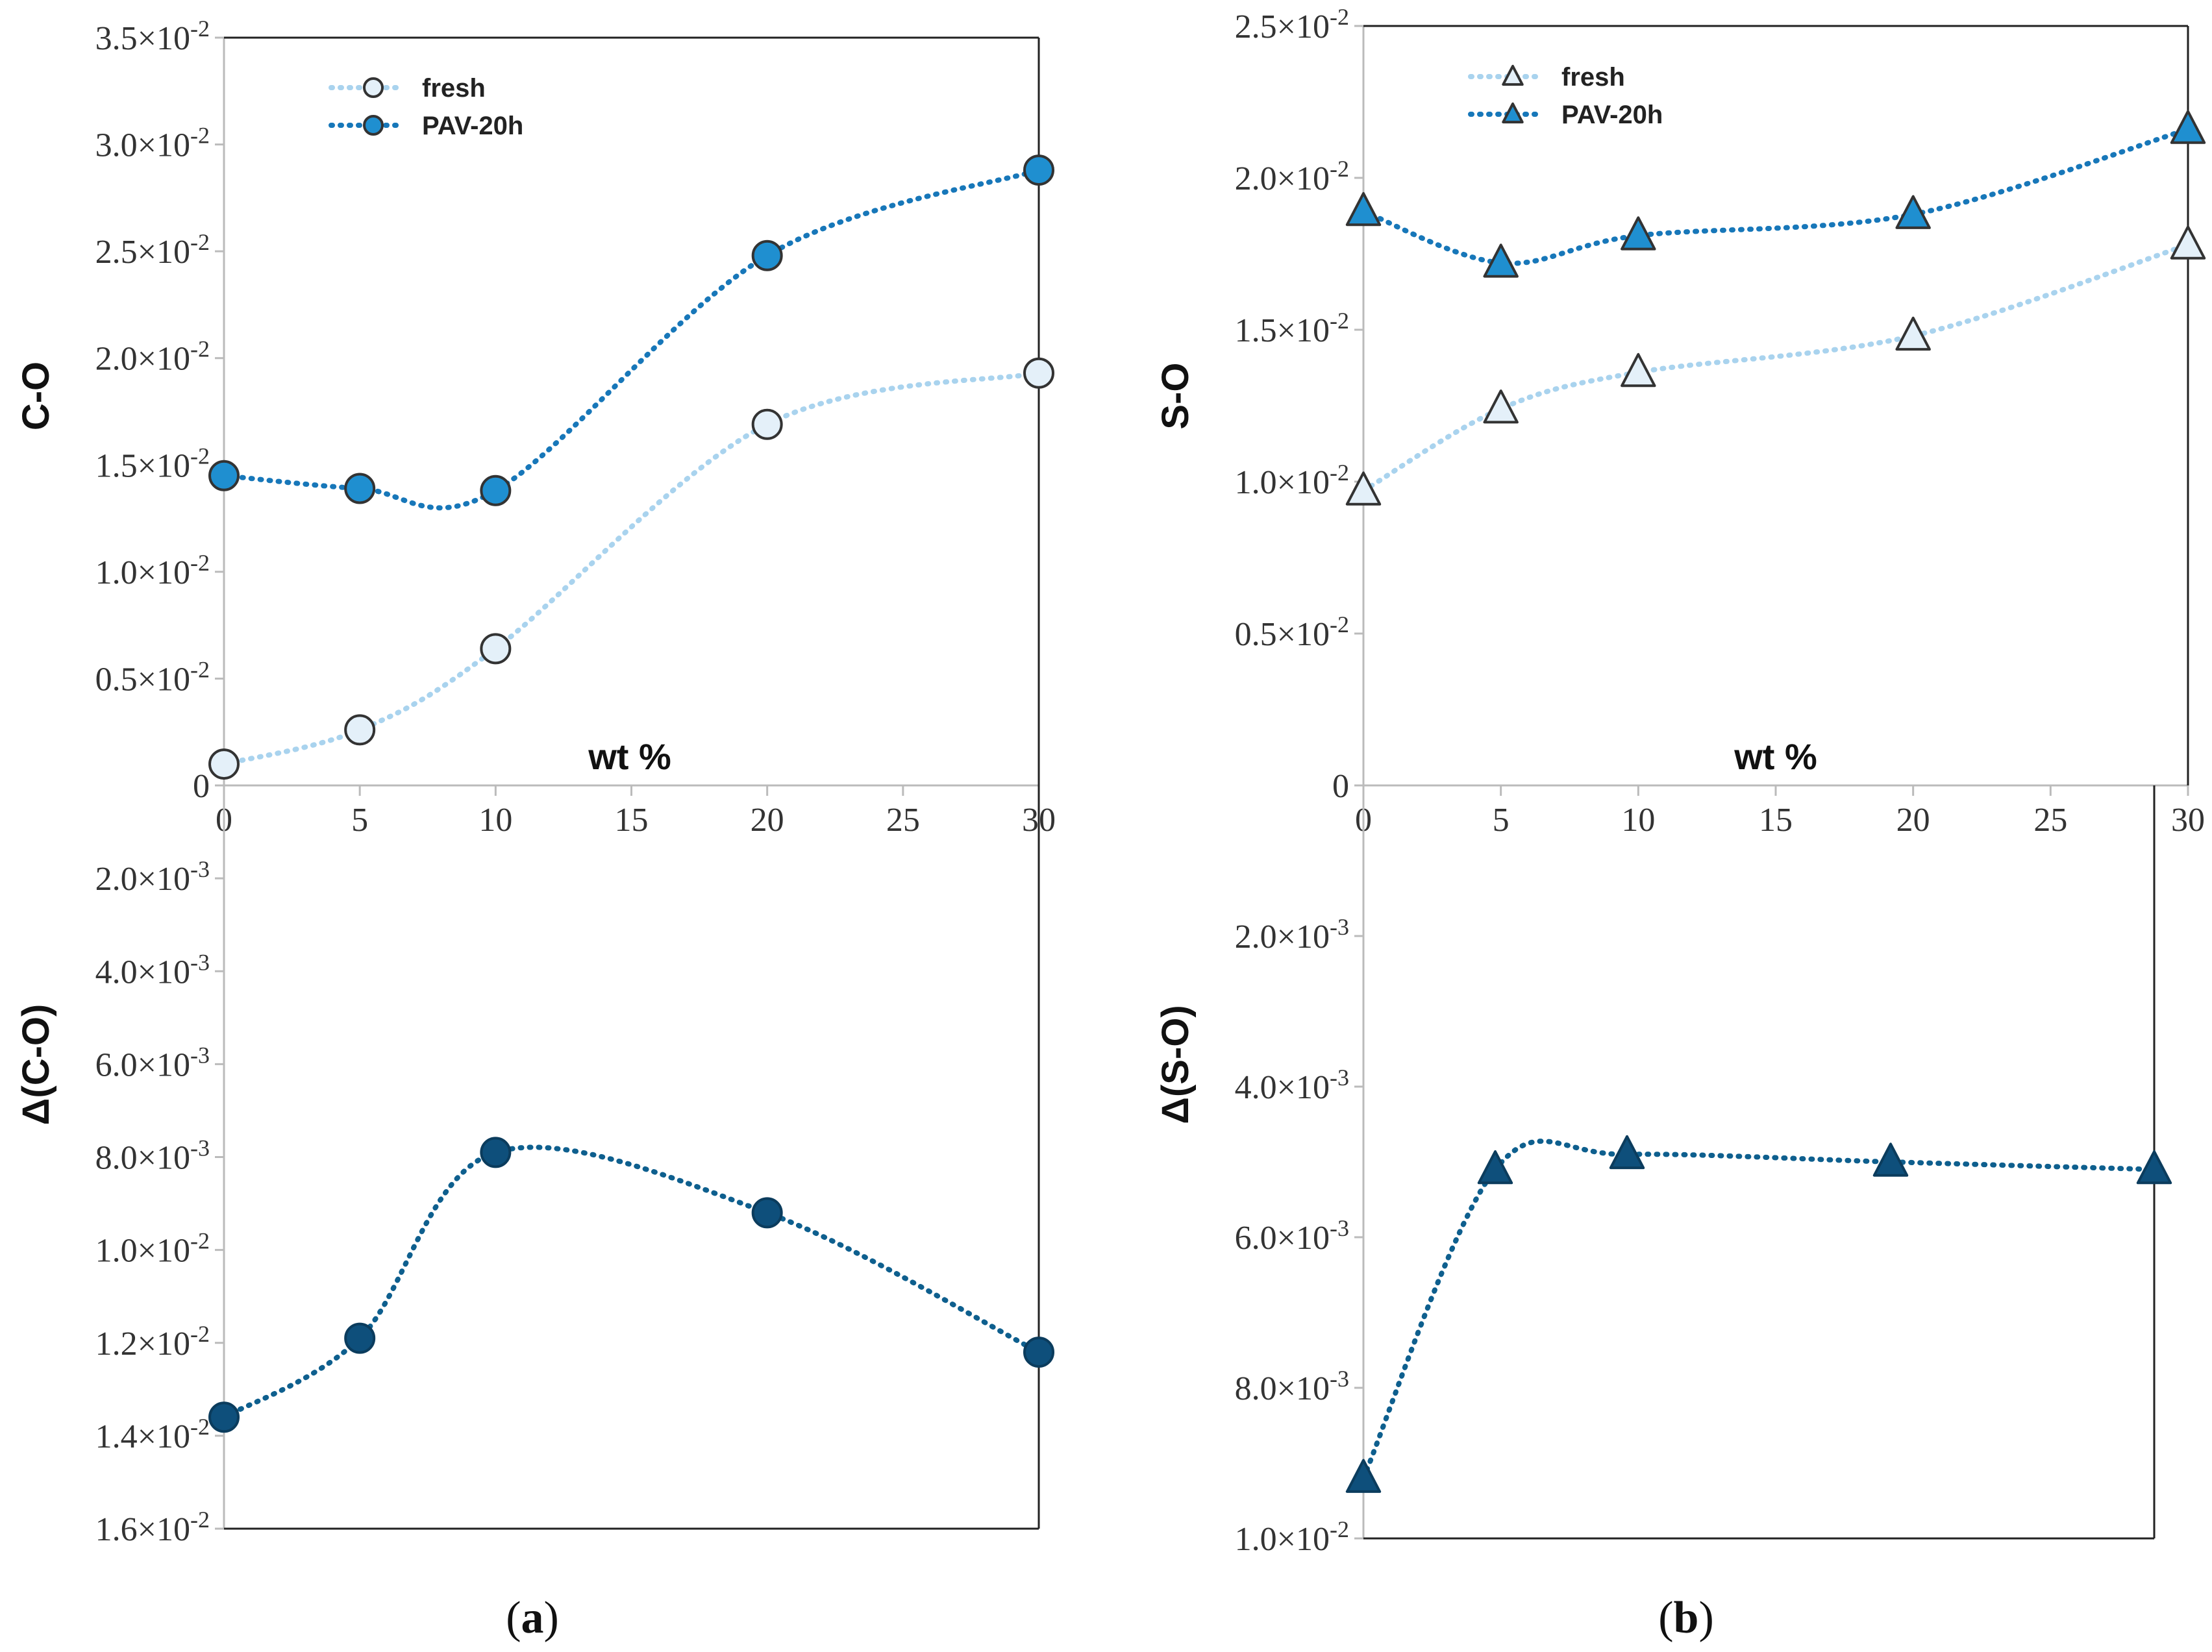 This screenshot has height=1652, width=2212. Describe the element at coordinates (152, 1434) in the screenshot. I see `y-tick-label: 1.4×10⁻²` at that location.